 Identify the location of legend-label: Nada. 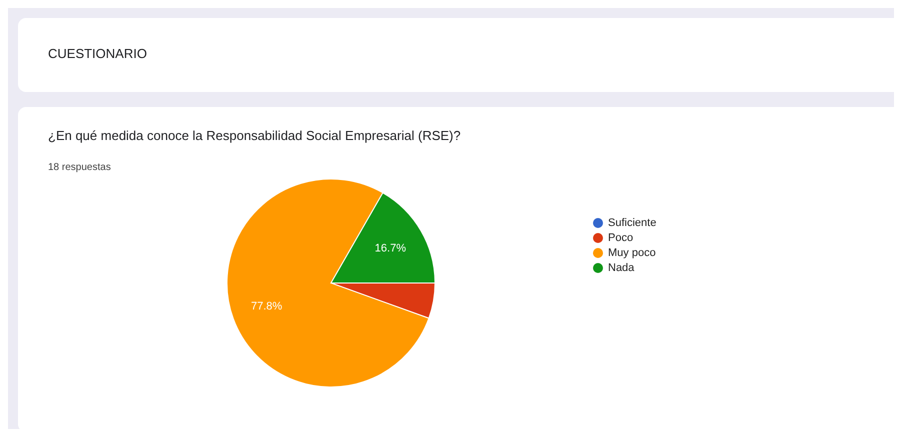
(621, 268).